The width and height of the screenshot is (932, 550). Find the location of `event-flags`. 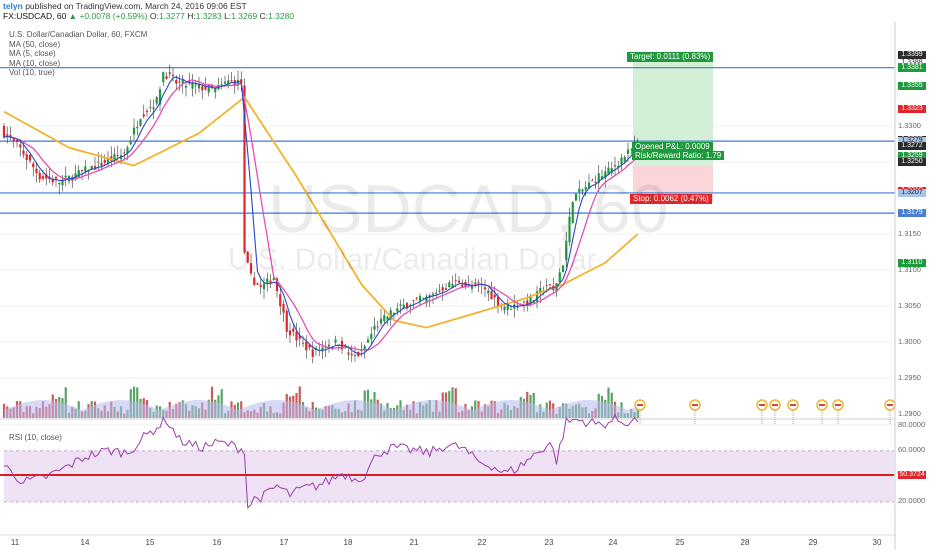

event-flags is located at coordinates (765, 411).